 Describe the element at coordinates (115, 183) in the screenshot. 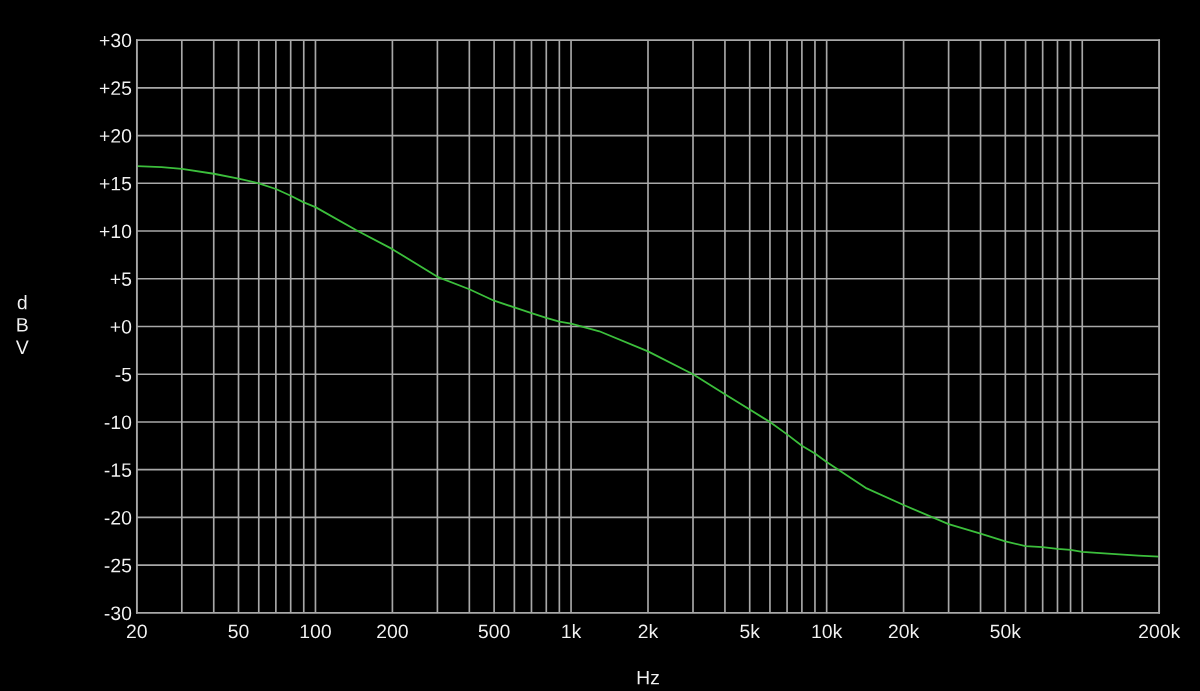

I see `y-tick-label: +15` at that location.